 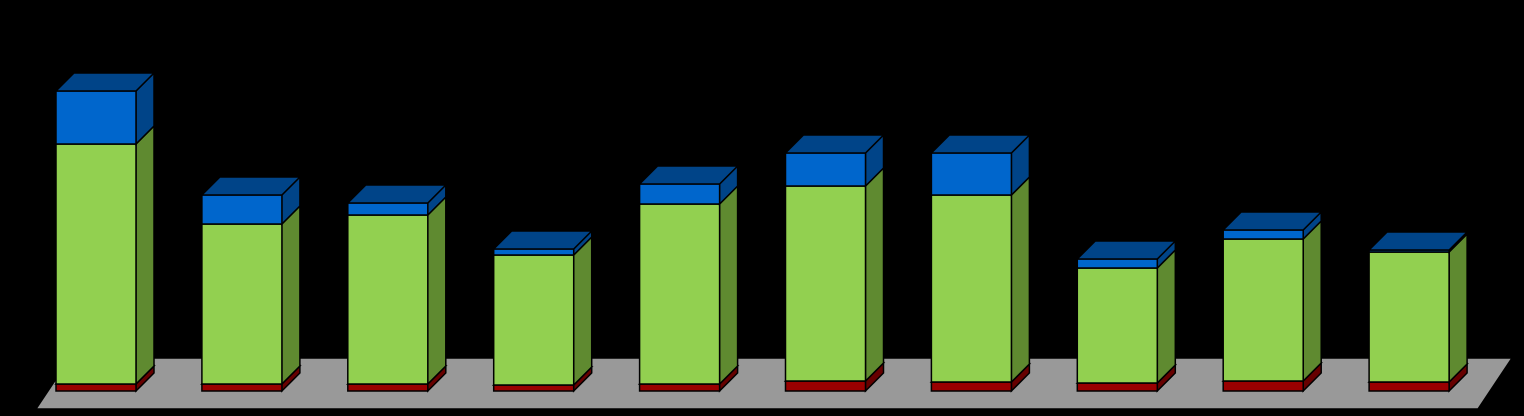 I want to click on bar-segment-10-series-2-side, so click(x=1458, y=308).